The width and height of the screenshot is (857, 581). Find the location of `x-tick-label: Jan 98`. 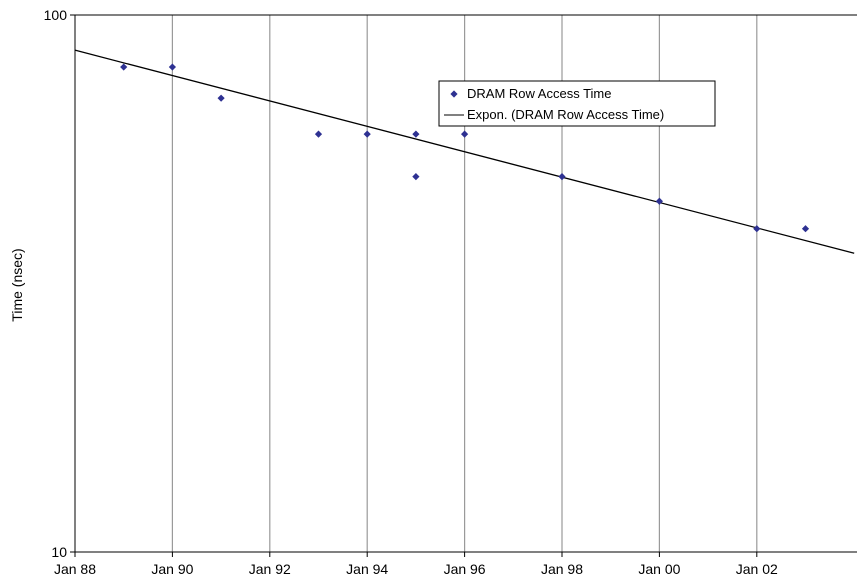

x-tick-label: Jan 98 is located at coordinates (562, 569).